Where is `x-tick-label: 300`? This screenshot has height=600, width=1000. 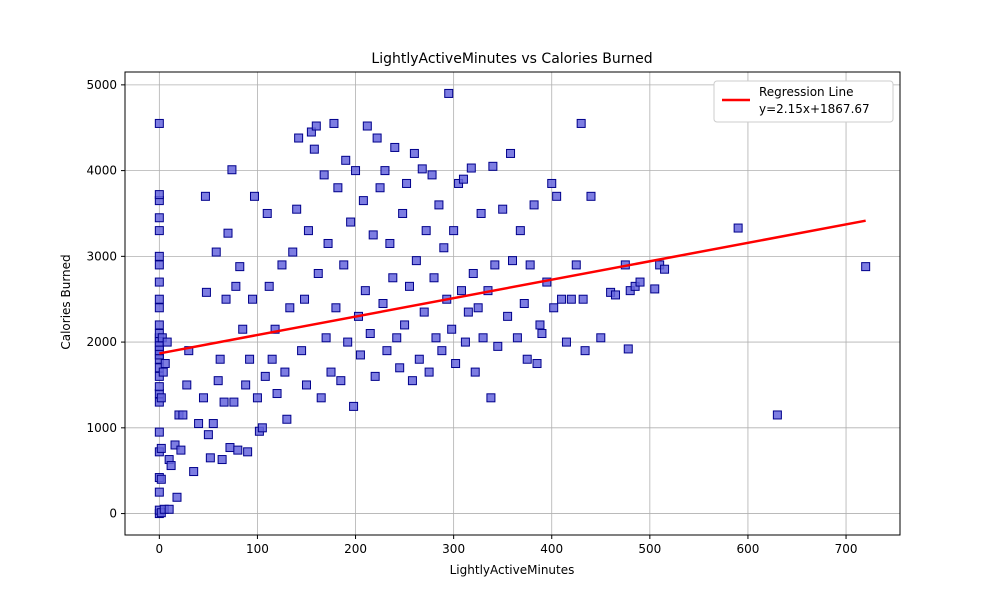
x-tick-label: 300 is located at coordinates (453, 549).